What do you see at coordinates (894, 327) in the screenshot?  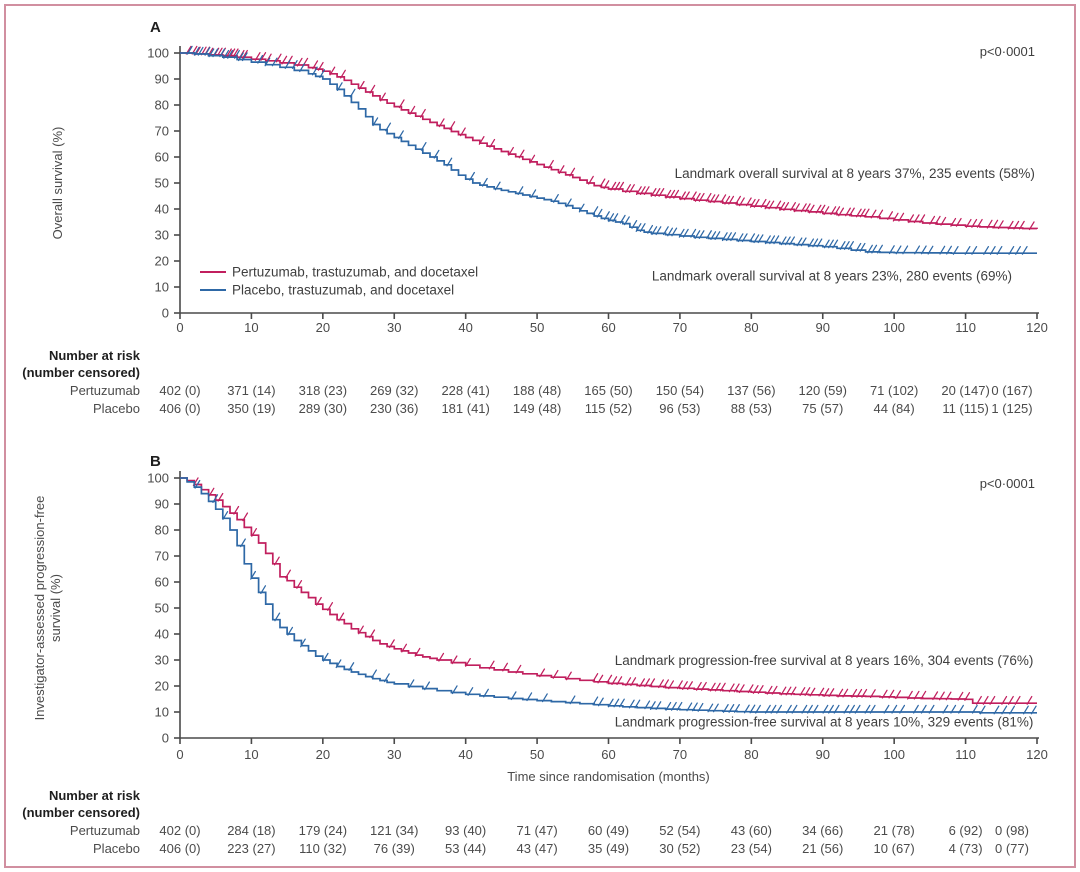 I see `x-tick-label: 100` at bounding box center [894, 327].